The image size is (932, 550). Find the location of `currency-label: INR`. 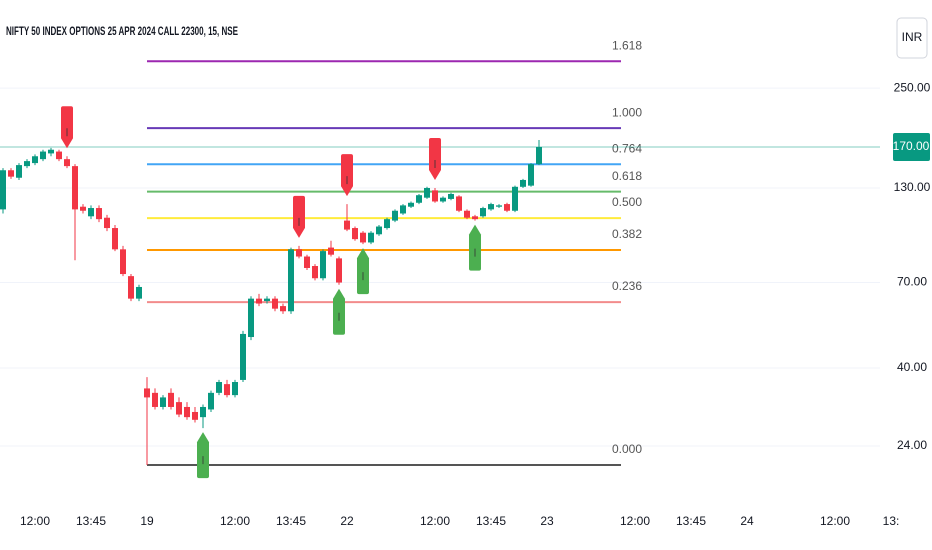

currency-label: INR is located at coordinates (912, 37).